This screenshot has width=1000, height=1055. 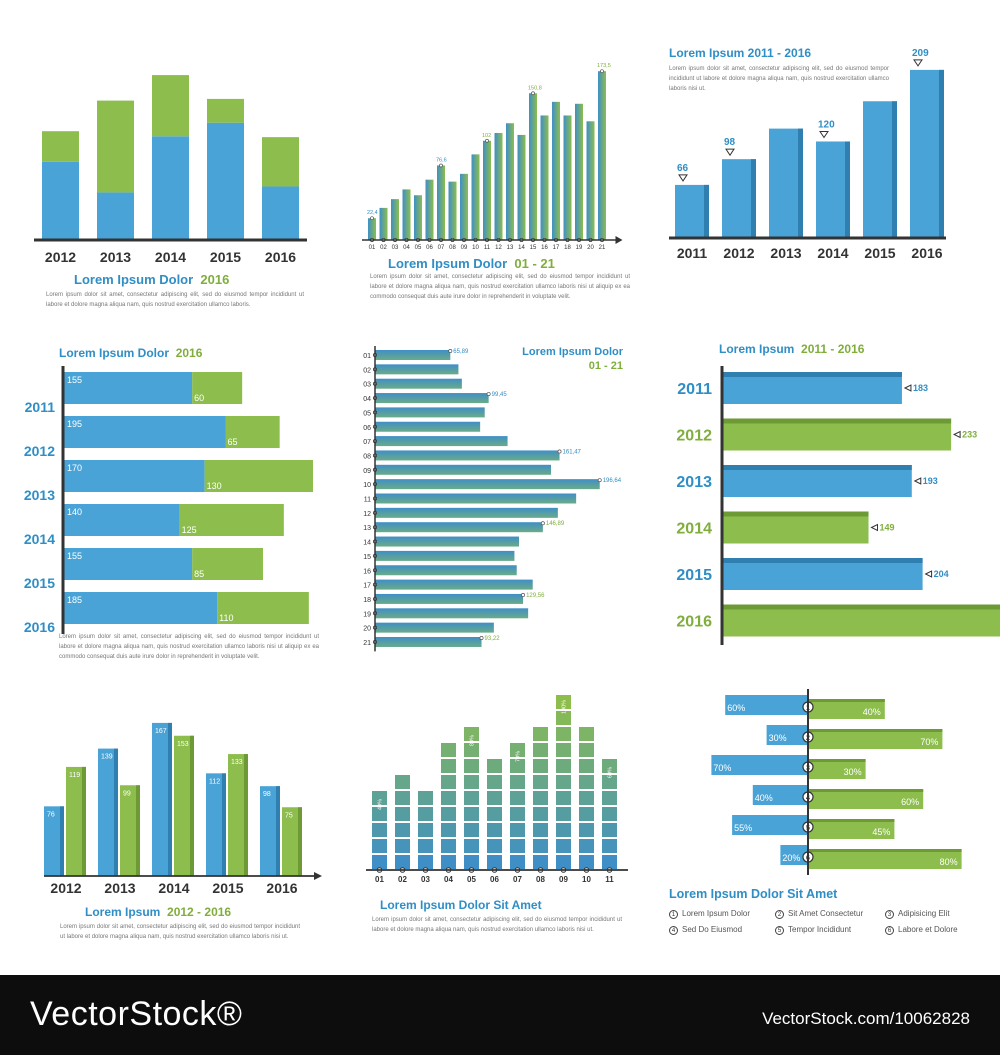 What do you see at coordinates (753, 894) in the screenshot?
I see `chart-9-title: Lorem Ipsum Dolor Sit Amet` at bounding box center [753, 894].